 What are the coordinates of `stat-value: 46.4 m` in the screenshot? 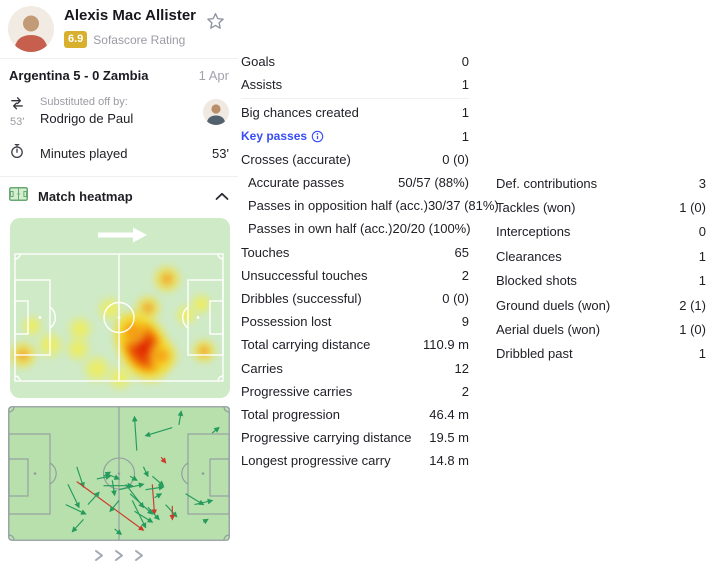 It's located at (449, 414).